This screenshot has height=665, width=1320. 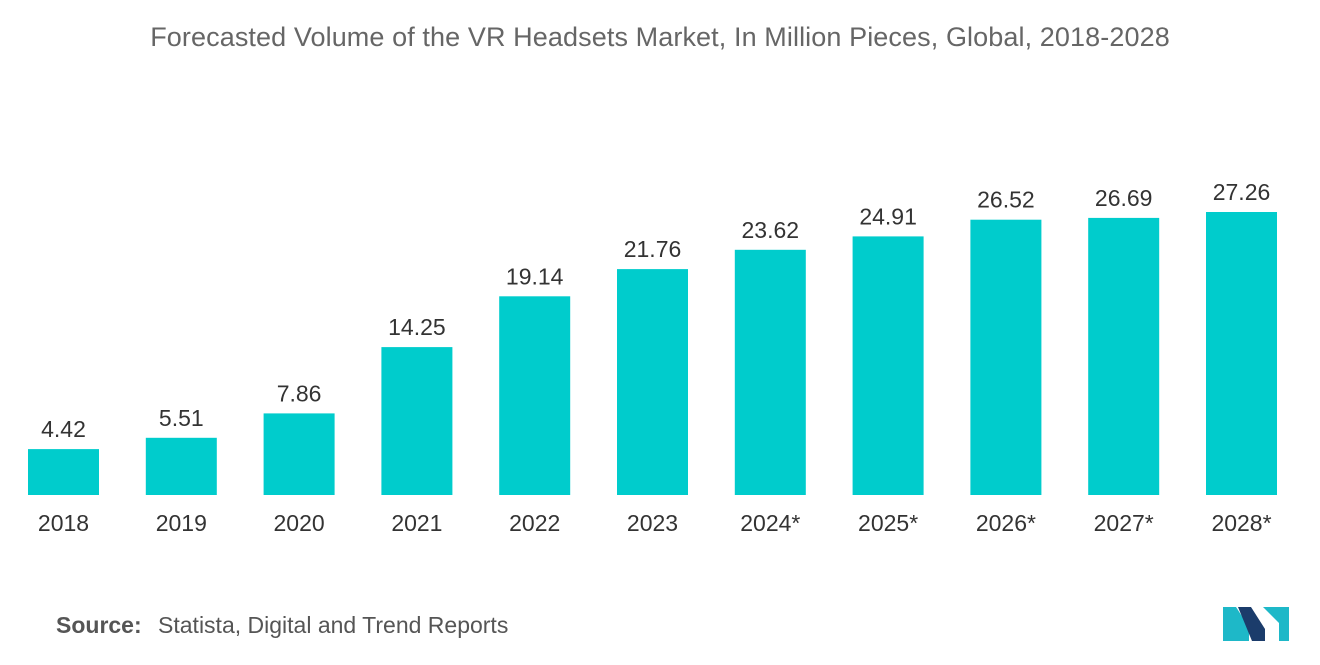 What do you see at coordinates (1006, 523) in the screenshot?
I see `x-axis-tick-label: 2026*` at bounding box center [1006, 523].